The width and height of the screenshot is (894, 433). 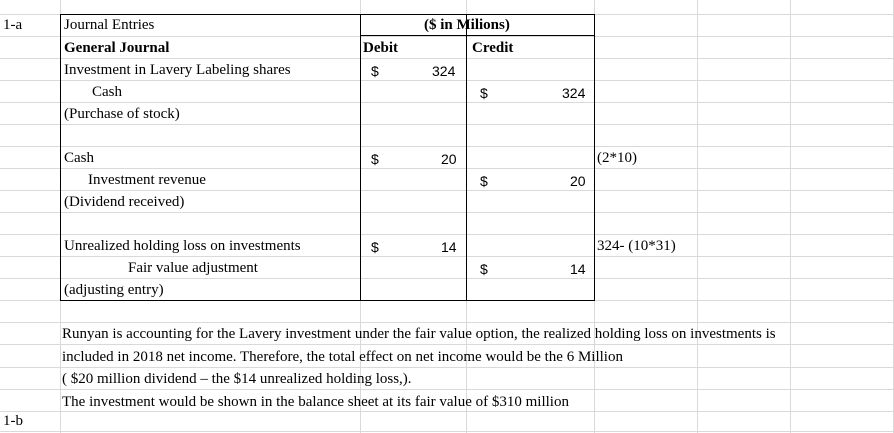 What do you see at coordinates (449, 247) in the screenshot?
I see `entry-3-debit-amount: 14` at bounding box center [449, 247].